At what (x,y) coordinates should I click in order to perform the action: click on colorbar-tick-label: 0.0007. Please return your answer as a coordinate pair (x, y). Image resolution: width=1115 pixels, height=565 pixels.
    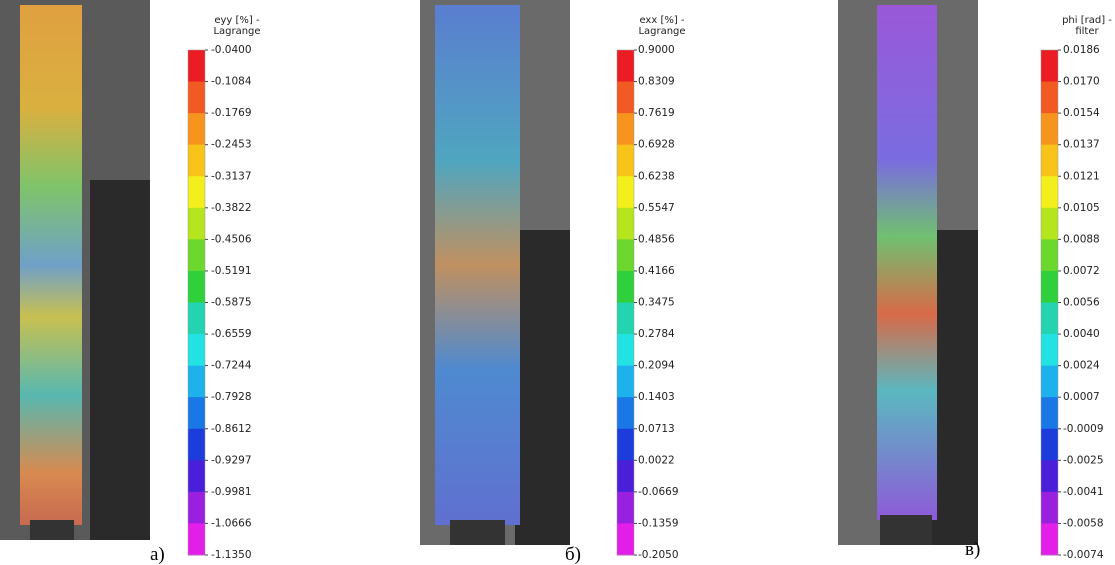
    Looking at the image, I should click on (1081, 397).